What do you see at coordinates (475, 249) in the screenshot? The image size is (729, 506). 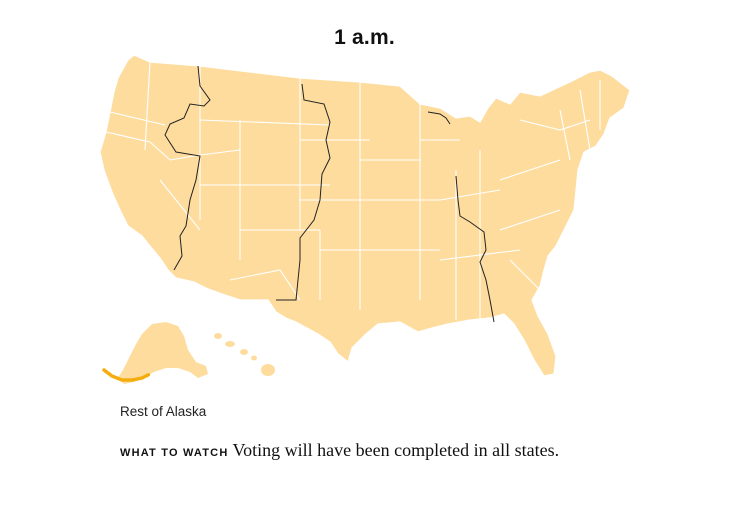 I see `central-eastern-line-south` at bounding box center [475, 249].